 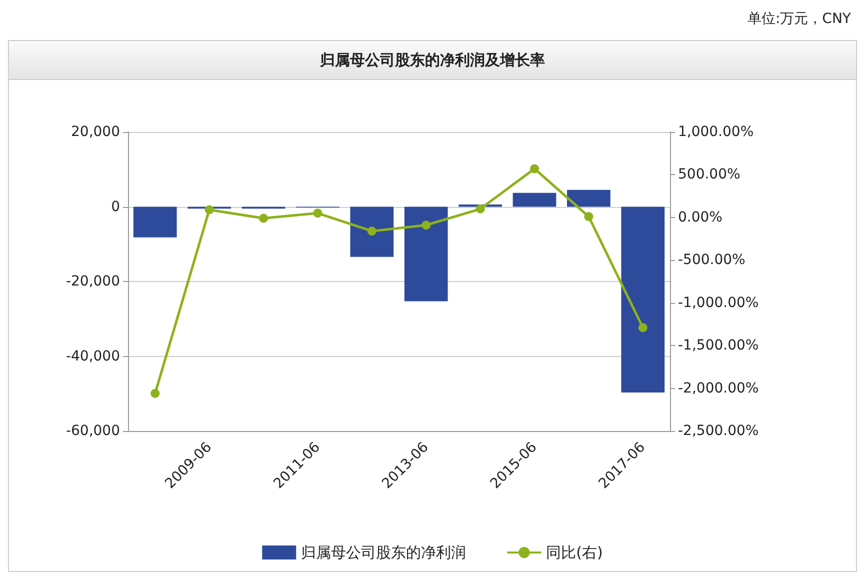 What do you see at coordinates (700, 217) in the screenshot?
I see `y2-tick-label: 0.00%` at bounding box center [700, 217].